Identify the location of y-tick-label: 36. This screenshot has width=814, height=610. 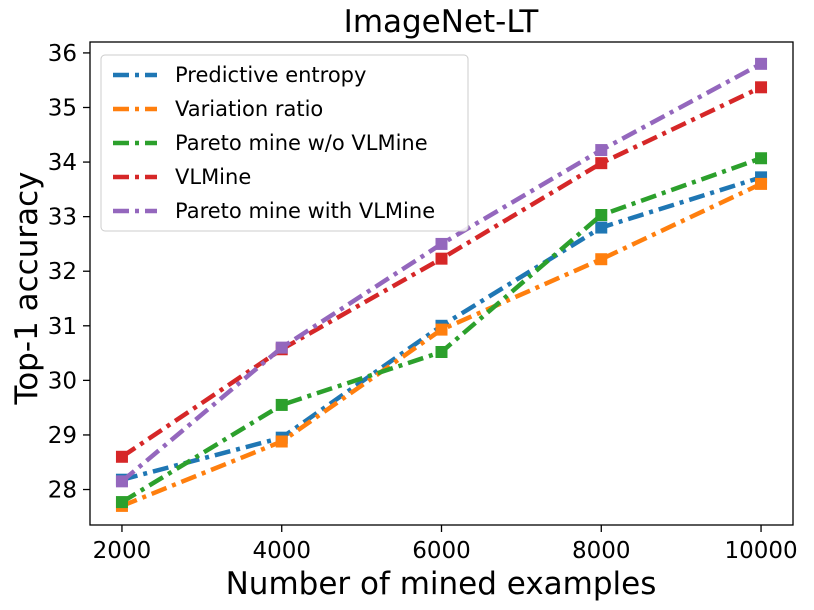
(62, 54).